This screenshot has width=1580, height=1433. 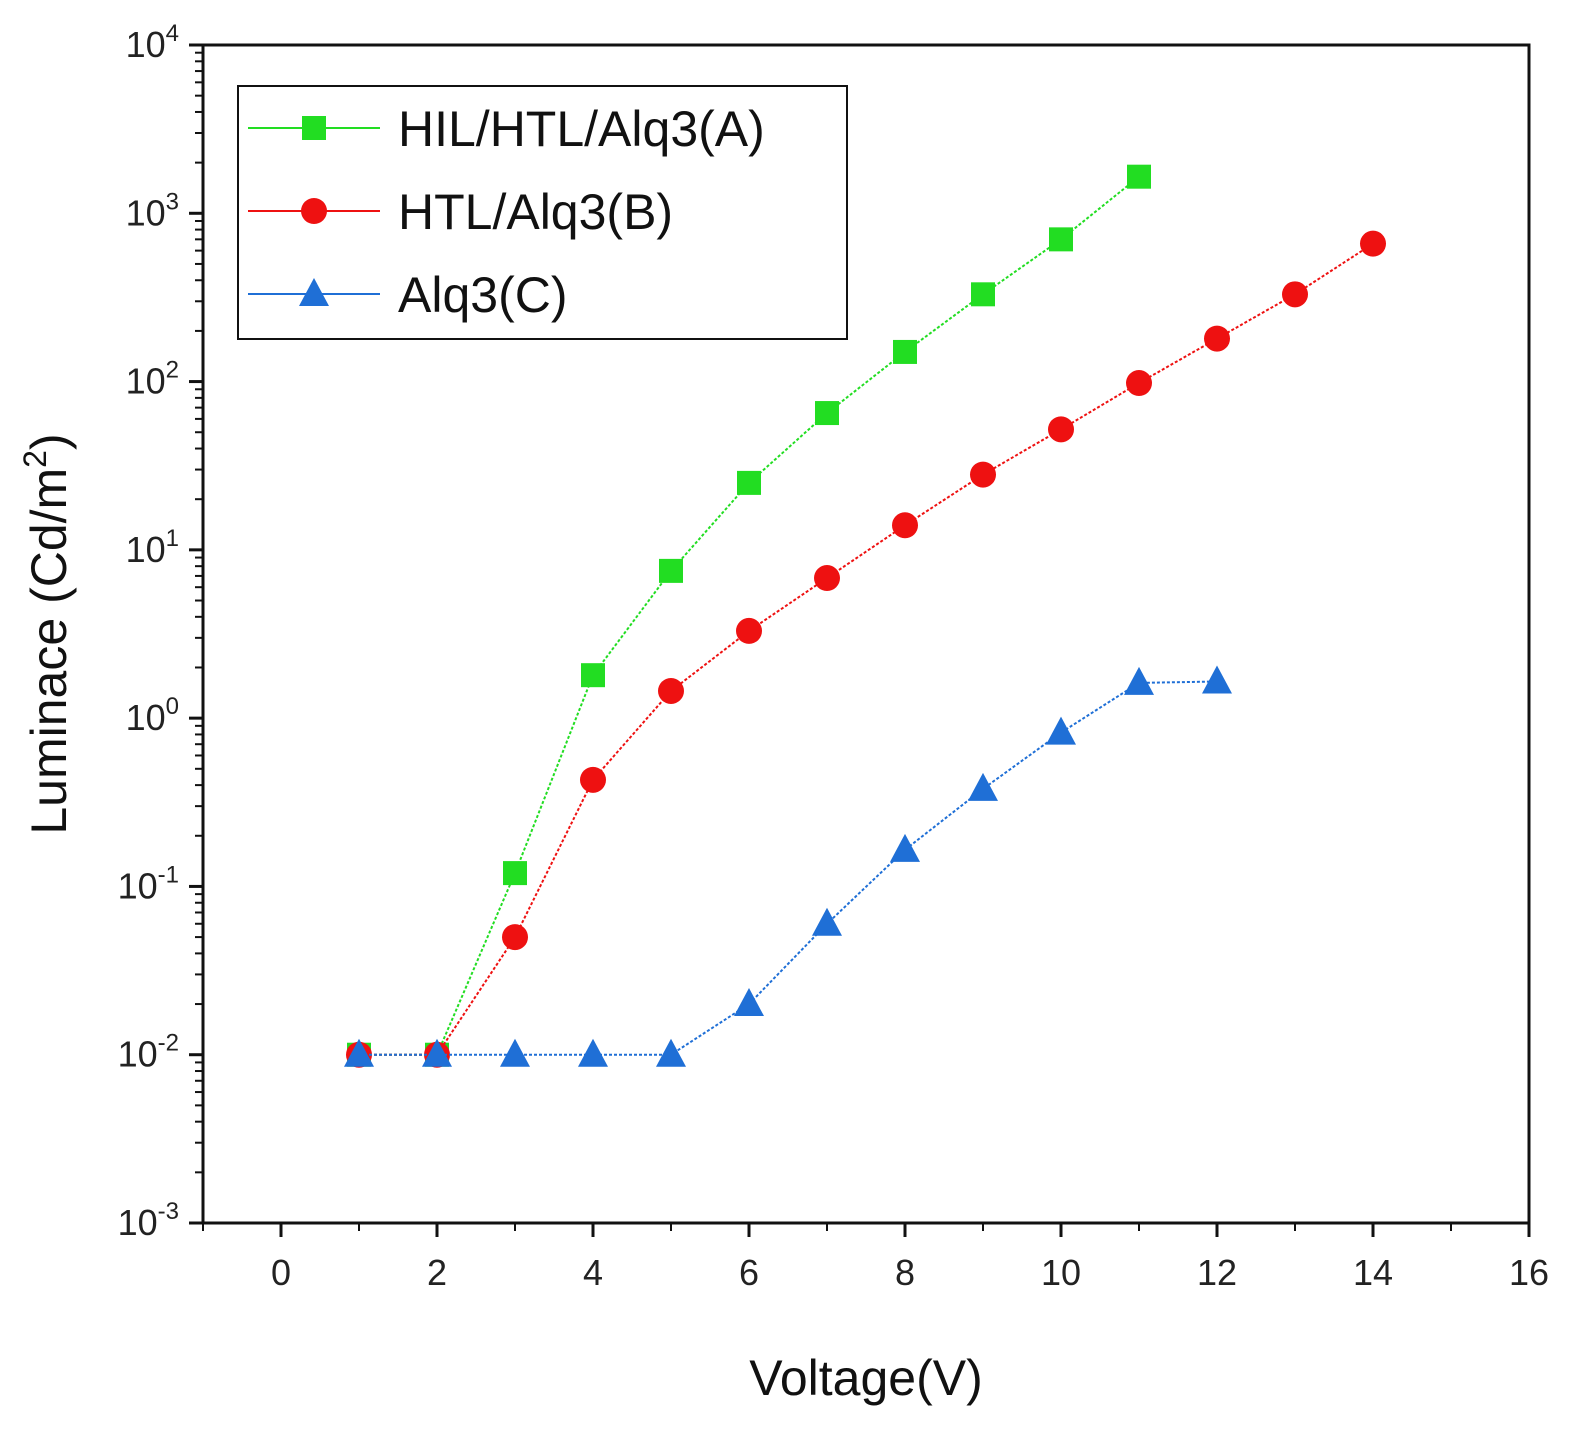 I want to click on x-tick-label: 8, so click(x=905, y=1272).